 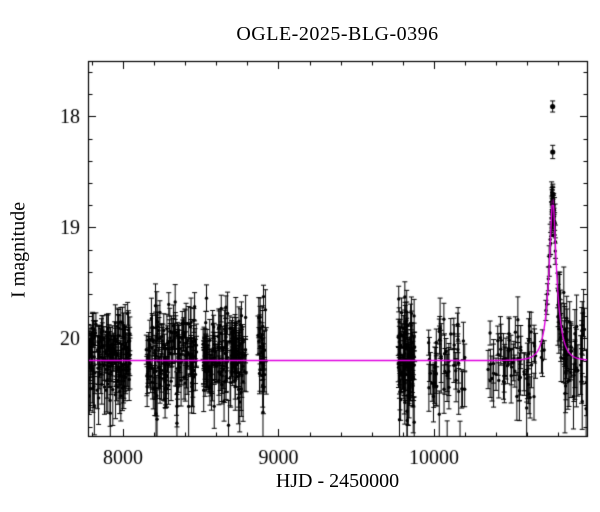 I want to click on y-axis-label: I magnitude, so click(x=18, y=250).